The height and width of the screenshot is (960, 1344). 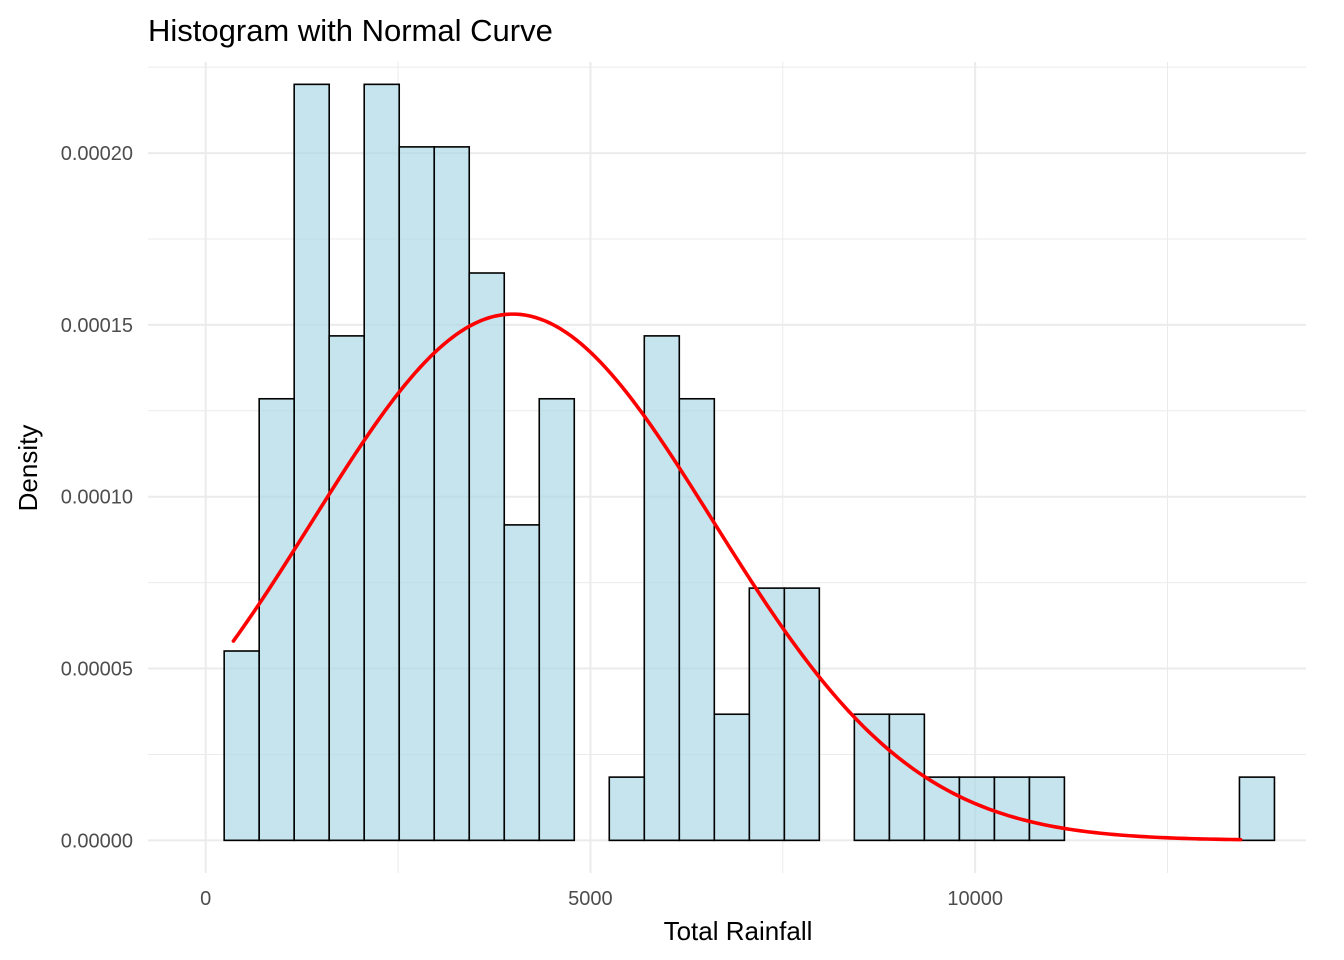 I want to click on y-tick-label: 0.00020, so click(x=97, y=154).